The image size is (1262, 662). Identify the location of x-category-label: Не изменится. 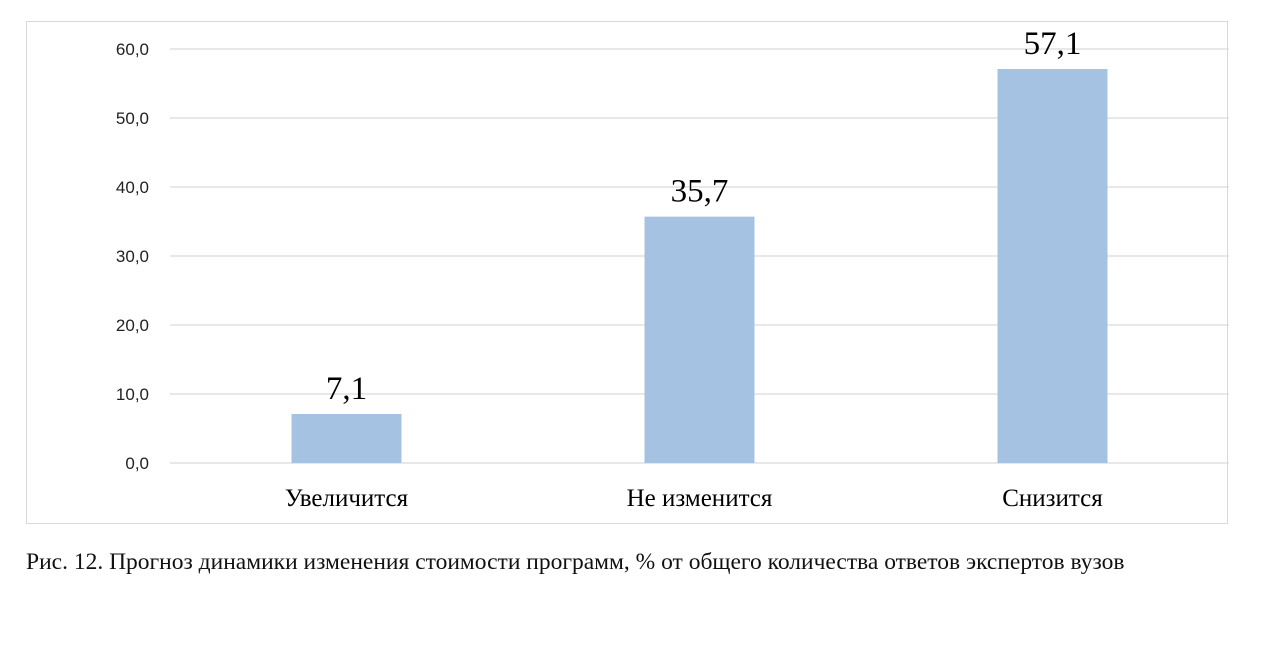
(700, 498).